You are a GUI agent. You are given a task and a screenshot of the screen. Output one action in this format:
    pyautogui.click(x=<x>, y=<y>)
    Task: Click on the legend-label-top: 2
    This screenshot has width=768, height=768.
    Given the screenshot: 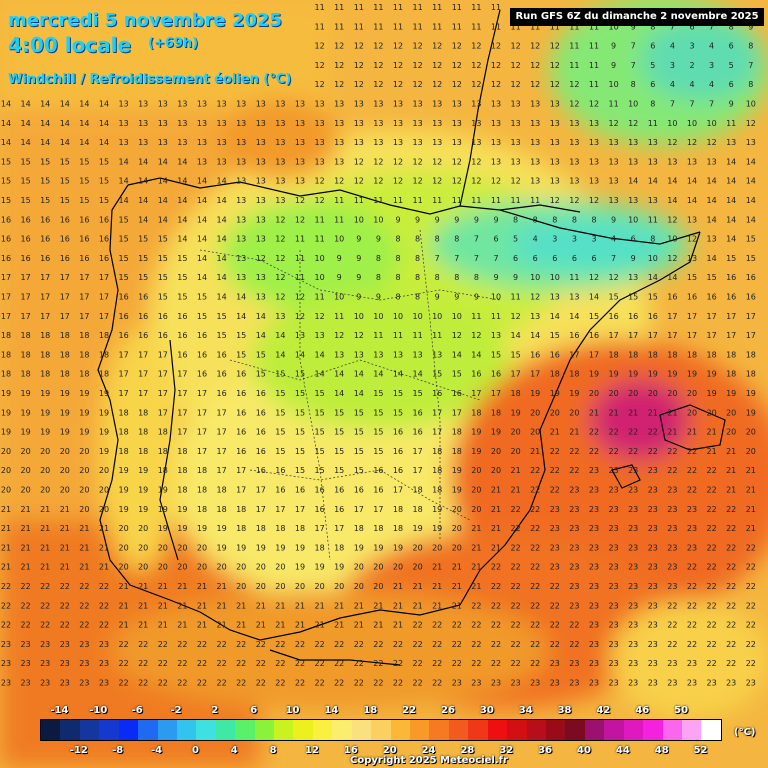 What is the action you would take?
    pyautogui.click(x=215, y=710)
    